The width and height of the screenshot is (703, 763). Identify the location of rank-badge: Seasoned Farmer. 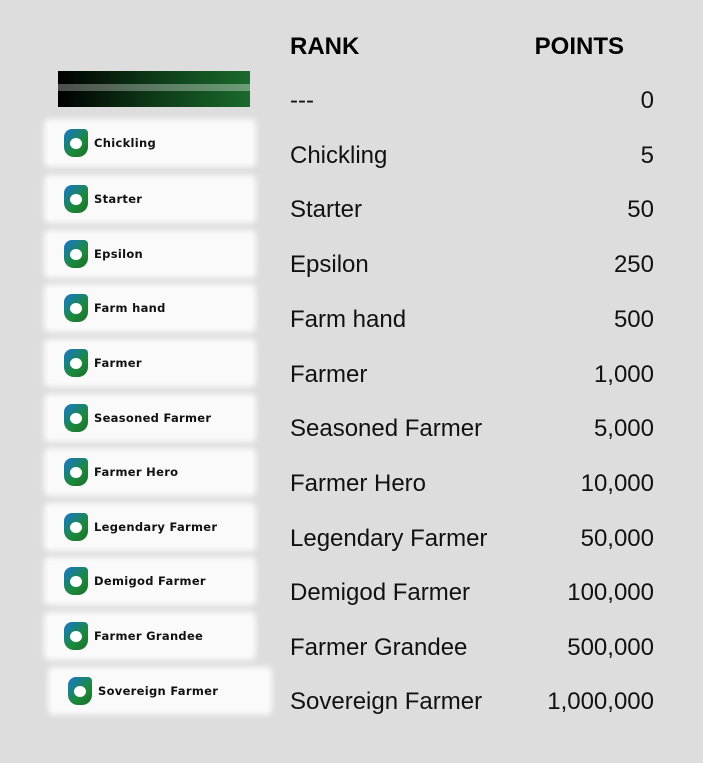
(150, 418).